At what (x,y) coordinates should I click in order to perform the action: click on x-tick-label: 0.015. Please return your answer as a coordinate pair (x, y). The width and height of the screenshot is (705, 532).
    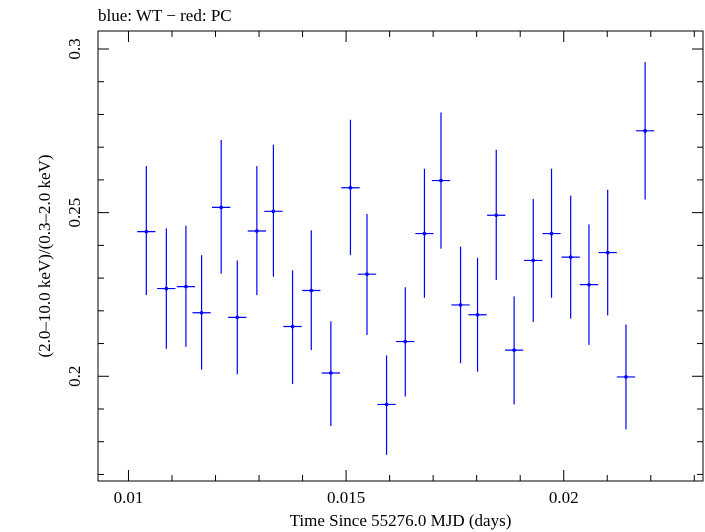
    Looking at the image, I should click on (346, 497).